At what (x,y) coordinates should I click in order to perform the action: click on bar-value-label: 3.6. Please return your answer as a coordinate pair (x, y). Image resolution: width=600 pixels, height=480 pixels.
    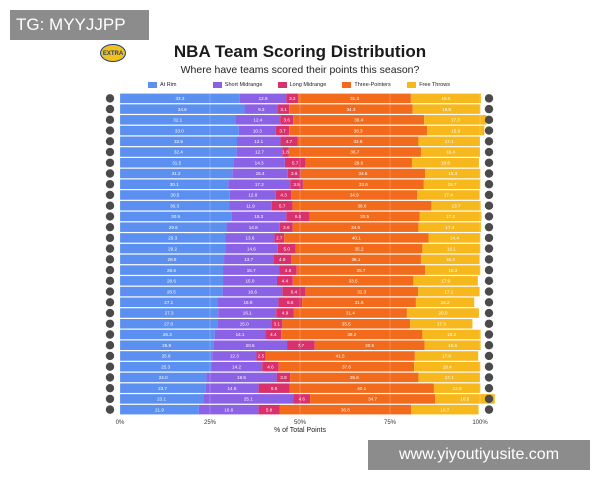
    Looking at the image, I should click on (286, 120).